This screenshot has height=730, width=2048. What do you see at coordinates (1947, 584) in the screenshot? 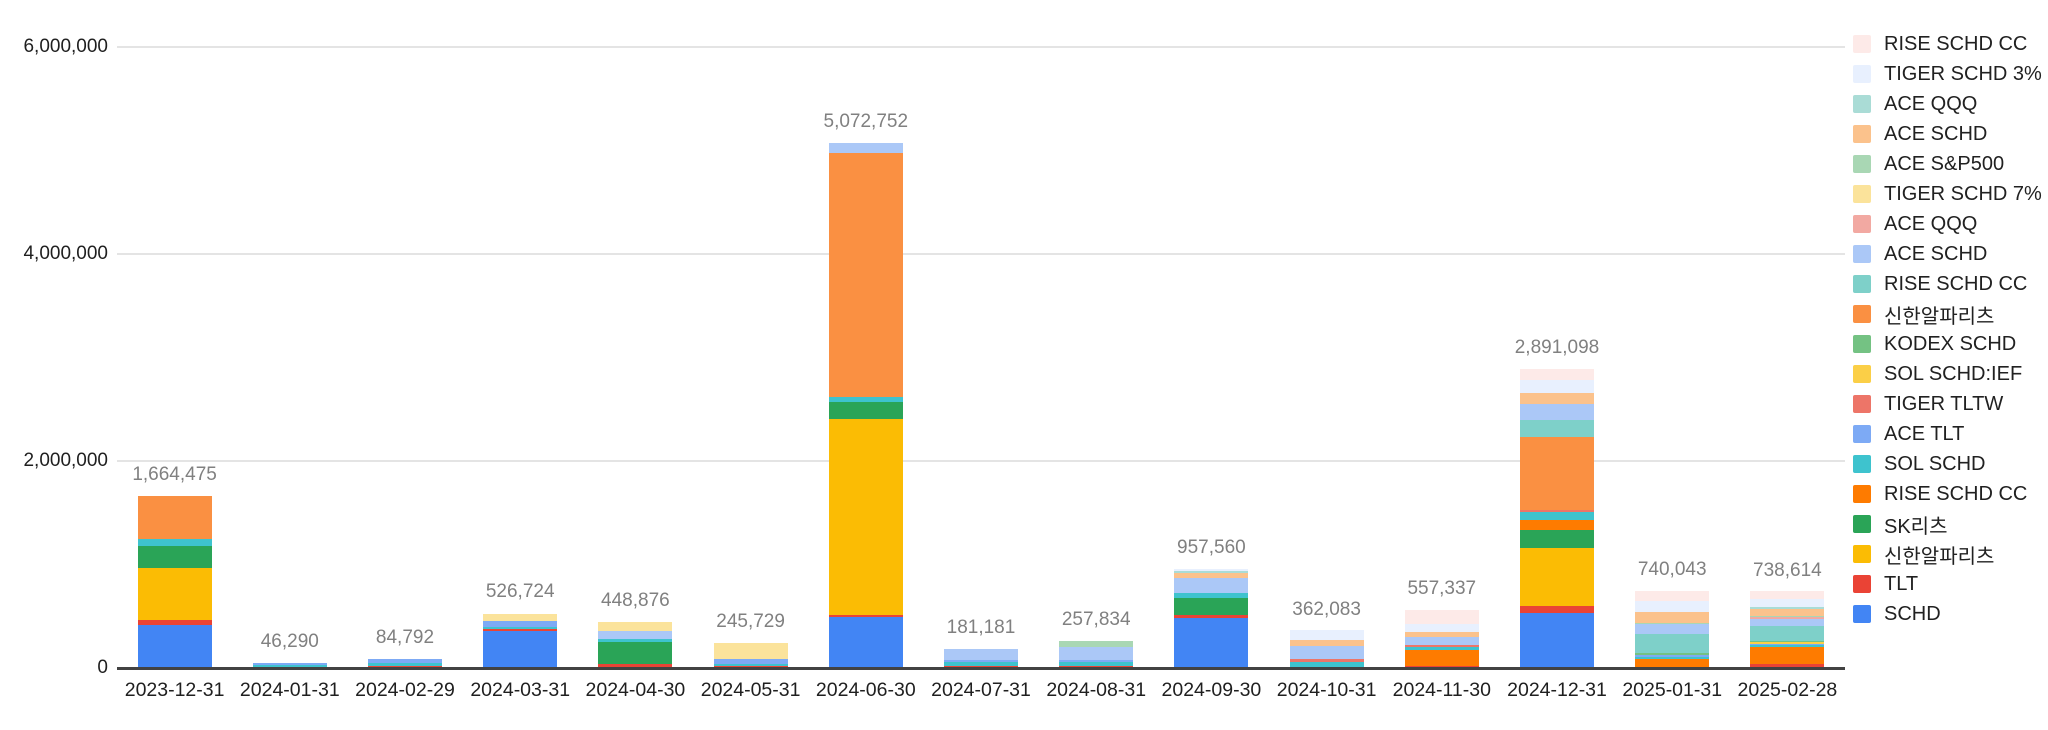
I see `legend-item: TLT` at bounding box center [1947, 584].